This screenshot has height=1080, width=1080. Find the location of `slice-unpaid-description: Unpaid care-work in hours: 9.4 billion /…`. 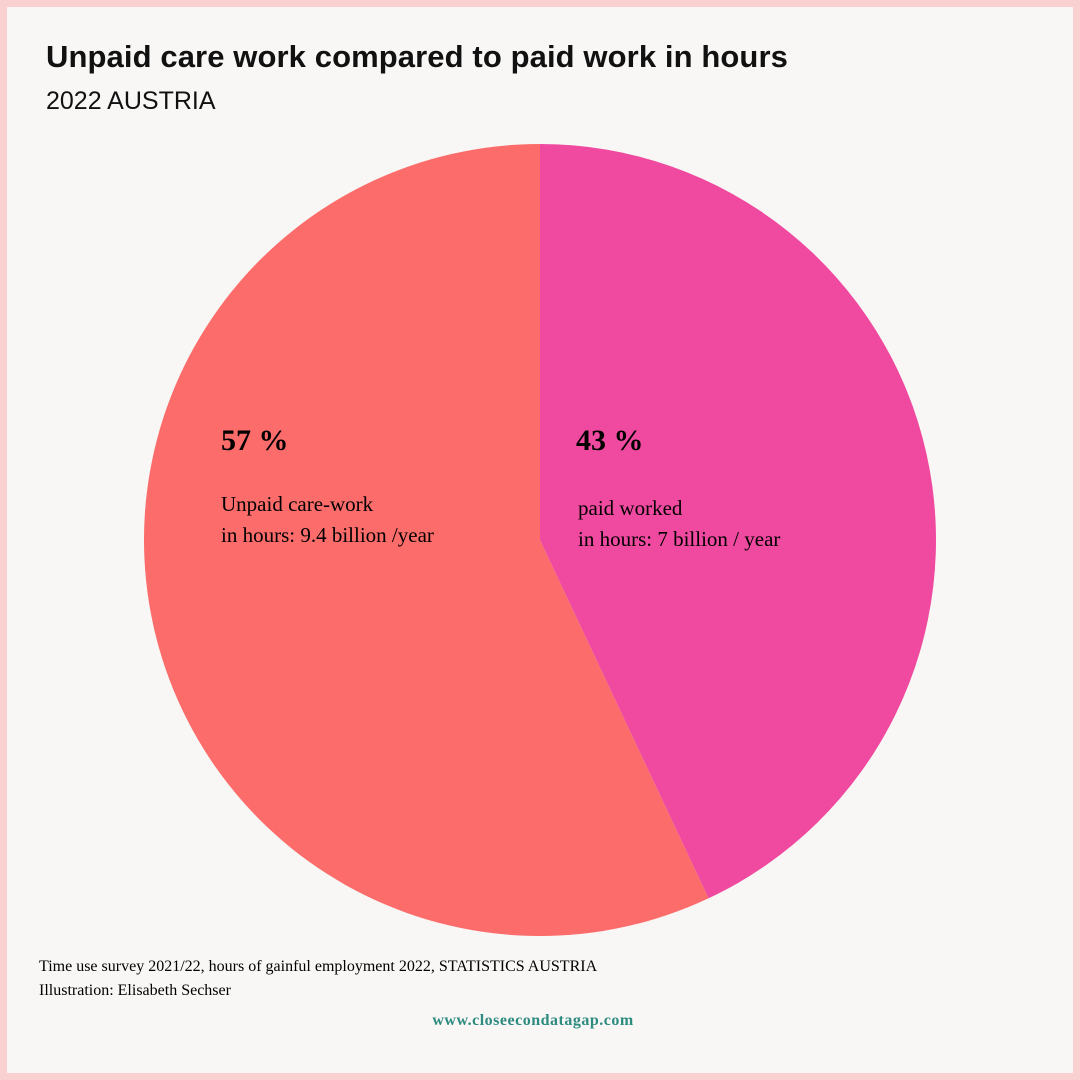

slice-unpaid-description: Unpaid care-work in hours: 9.4 billion /… is located at coordinates (327, 520).